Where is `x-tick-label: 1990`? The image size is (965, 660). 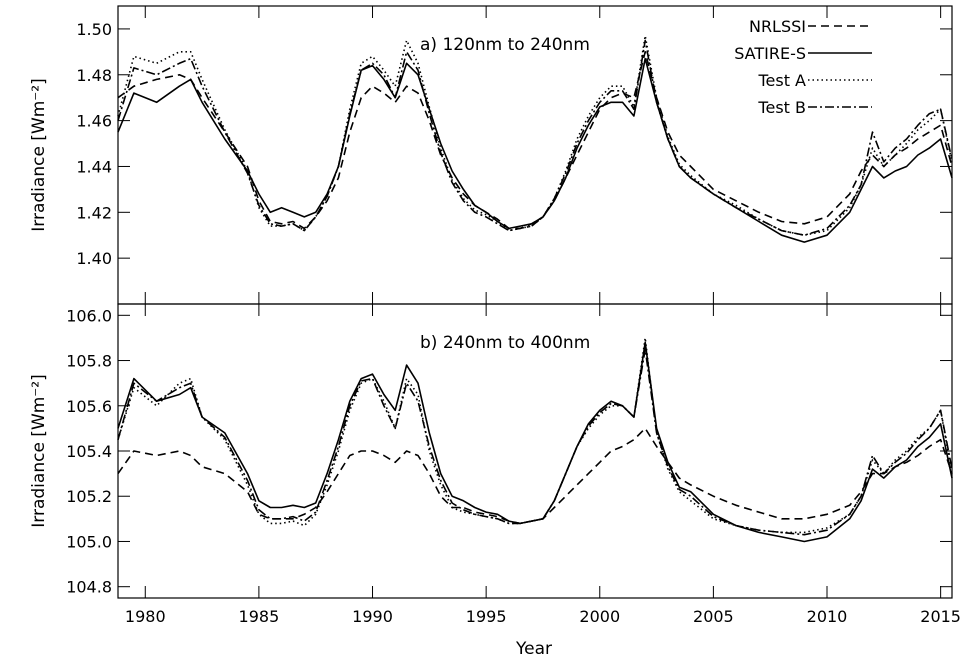 x-tick-label: 1990 is located at coordinates (372, 616).